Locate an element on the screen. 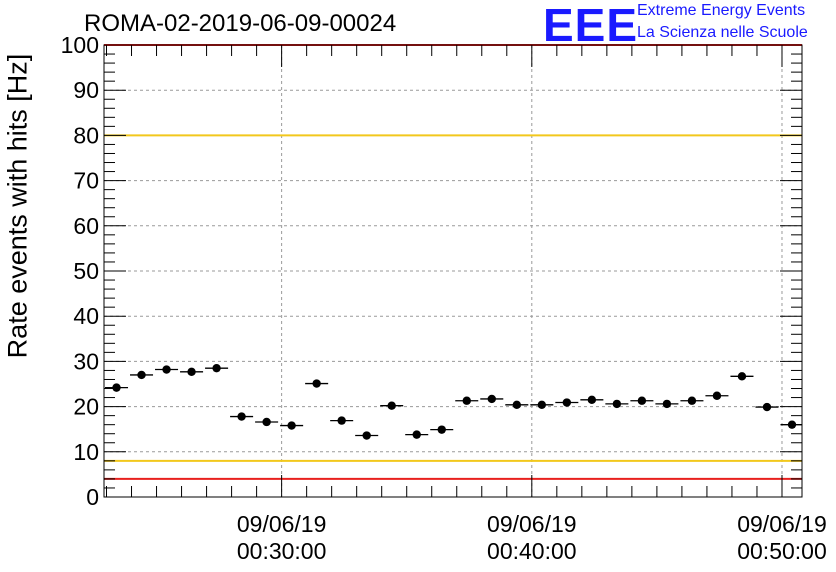 Image resolution: width=836 pixels, height=572 pixels. x-tick-time-label: 00:40:00 is located at coordinates (532, 551).